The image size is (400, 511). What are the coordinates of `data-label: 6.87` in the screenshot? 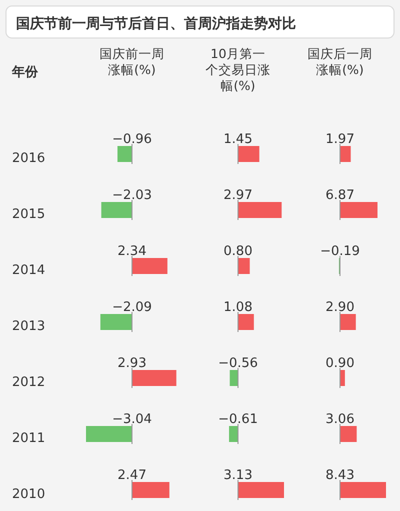 It's located at (340, 195).